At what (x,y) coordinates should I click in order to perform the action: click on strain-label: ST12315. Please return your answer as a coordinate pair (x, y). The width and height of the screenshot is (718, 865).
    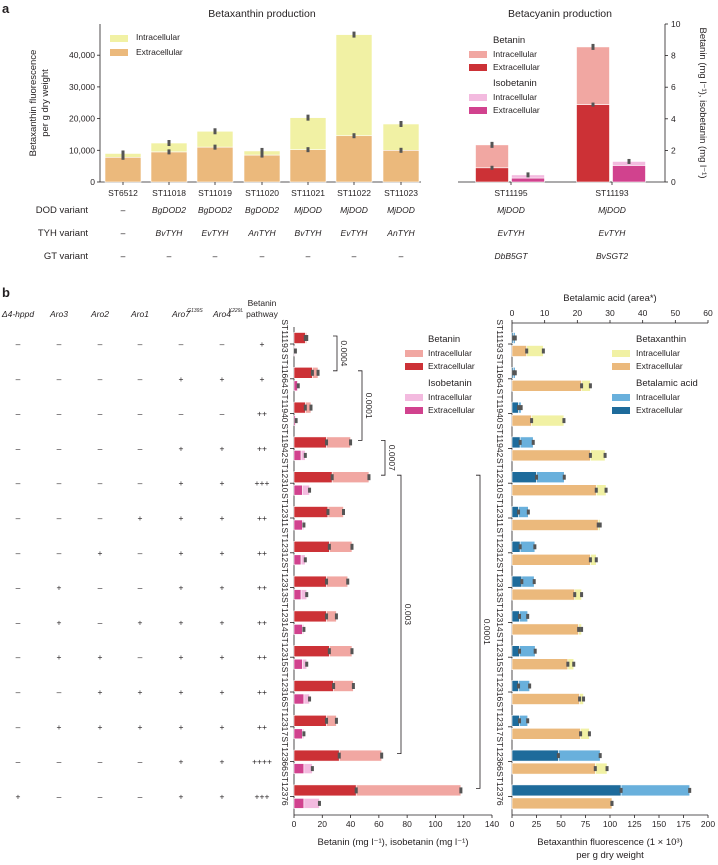
    Looking at the image, I should click on (285, 649).